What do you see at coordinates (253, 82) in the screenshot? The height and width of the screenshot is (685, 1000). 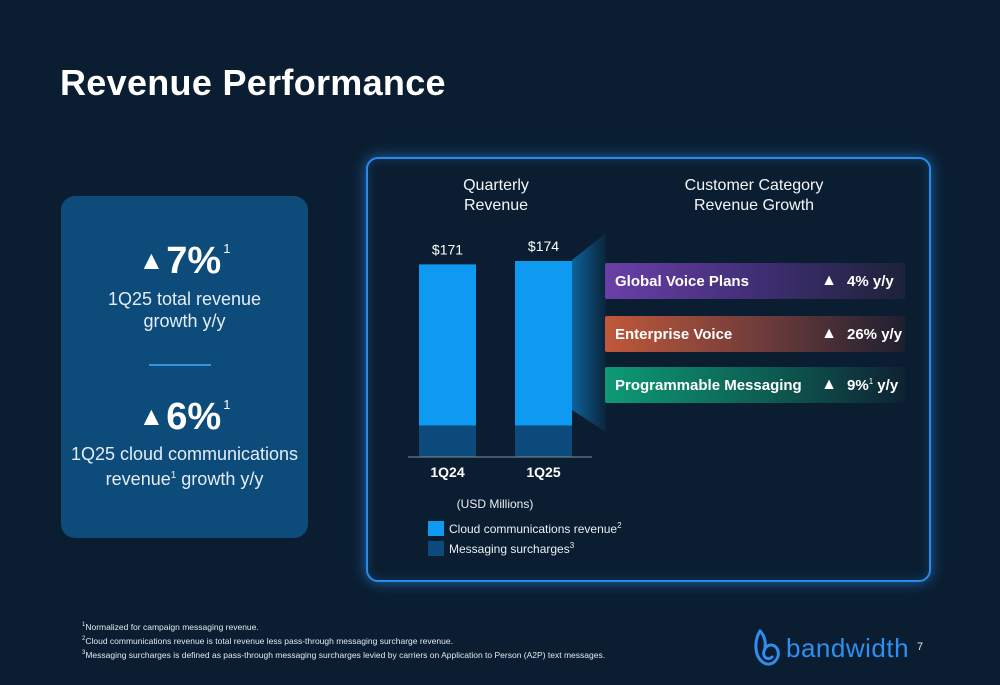 I see `page-title: Revenue Performance` at bounding box center [253, 82].